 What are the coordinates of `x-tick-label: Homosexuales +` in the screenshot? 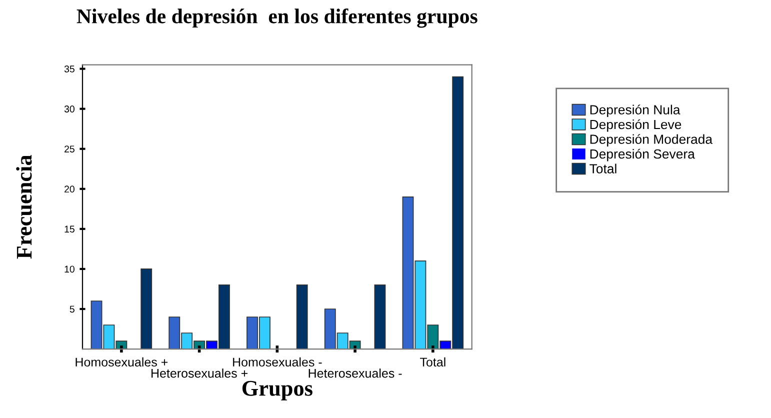 It's located at (122, 362).